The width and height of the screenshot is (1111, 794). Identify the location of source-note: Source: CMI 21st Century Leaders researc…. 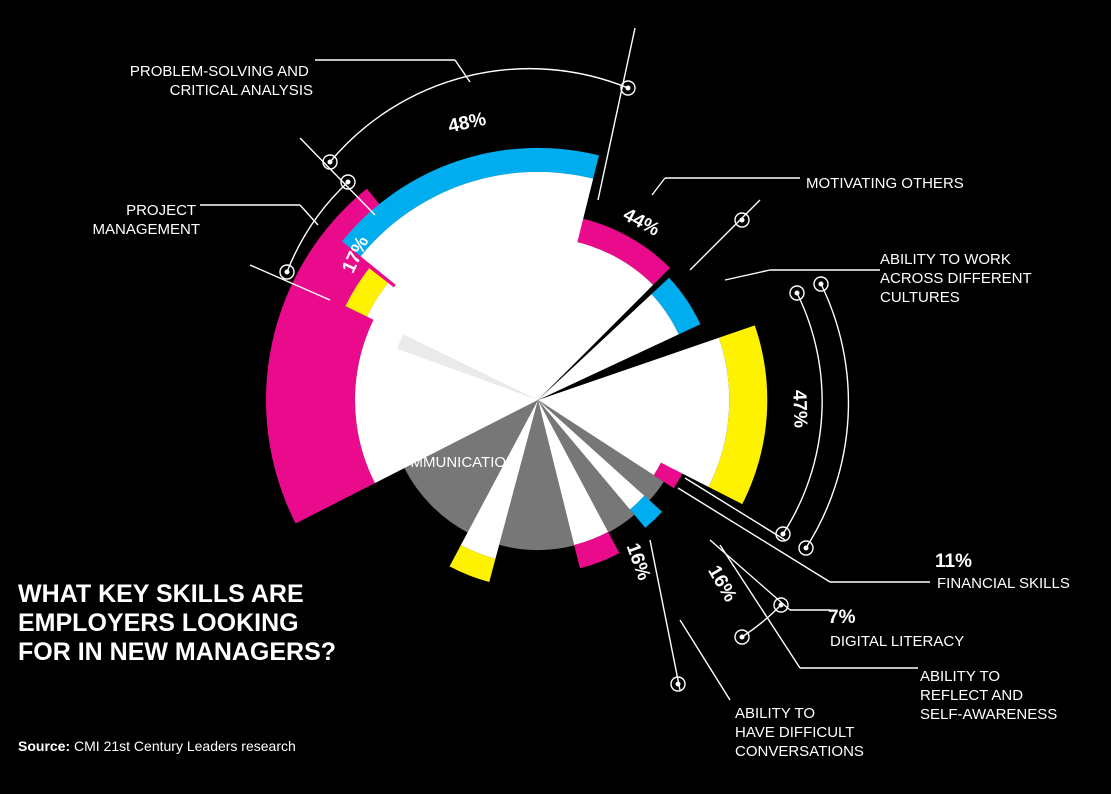
(157, 746).